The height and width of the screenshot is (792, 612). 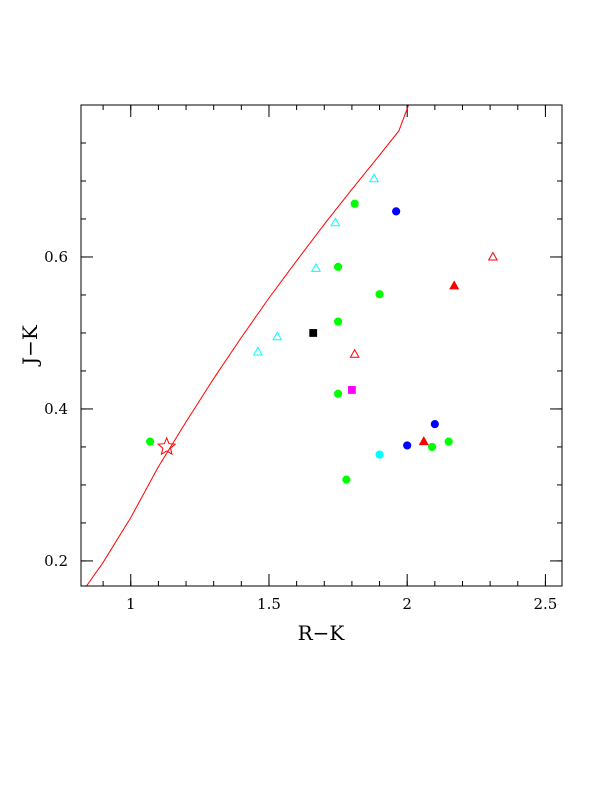 What do you see at coordinates (131, 604) in the screenshot?
I see `x-tick-label: 1` at bounding box center [131, 604].